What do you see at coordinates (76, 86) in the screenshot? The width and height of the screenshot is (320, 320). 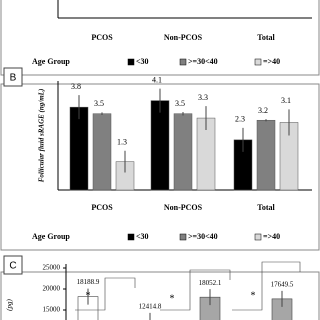 I see `value-label: 3.8` at bounding box center [76, 86].